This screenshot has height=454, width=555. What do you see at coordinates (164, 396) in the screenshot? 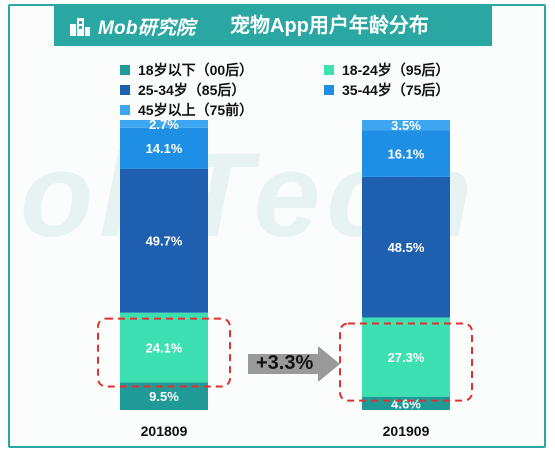
I see `data-label: 9.5%` at bounding box center [164, 396].